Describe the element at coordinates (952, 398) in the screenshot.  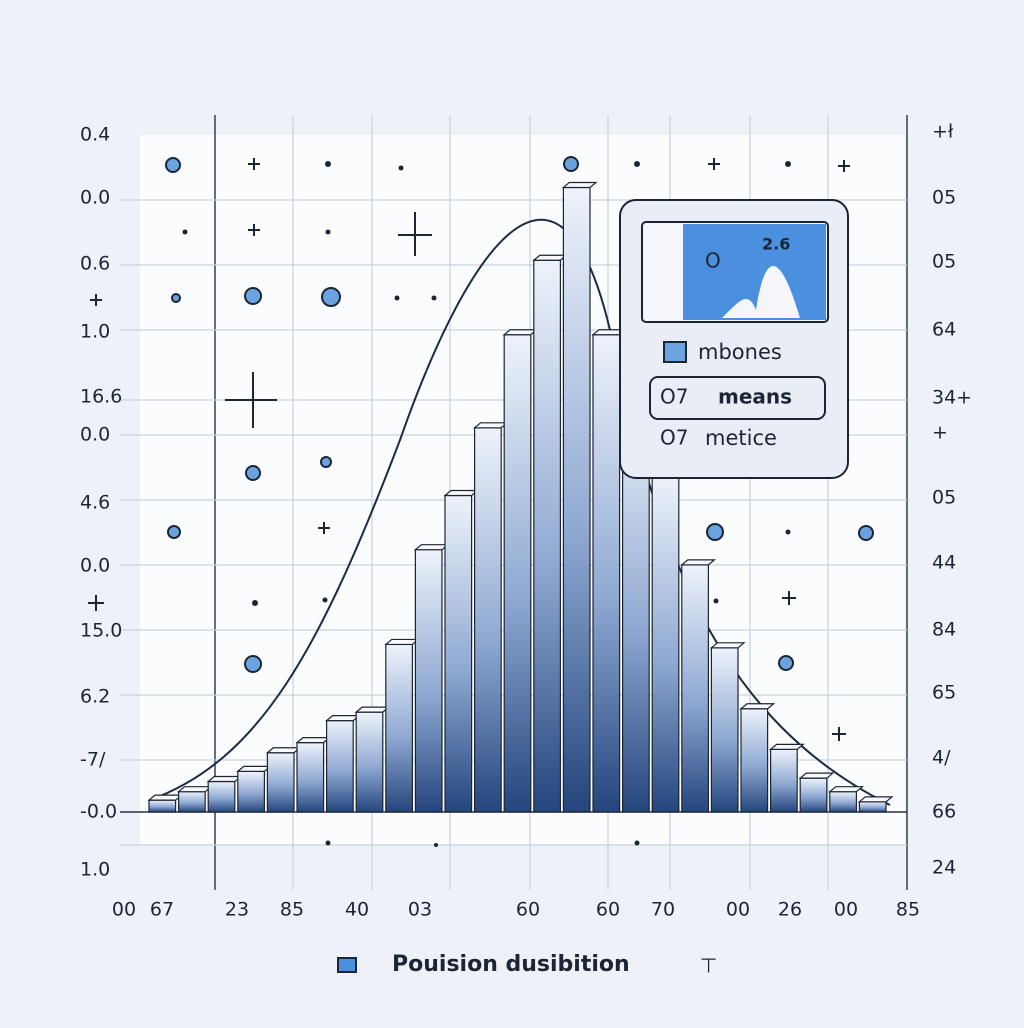
I see `y-label-right: 34+` at that location.